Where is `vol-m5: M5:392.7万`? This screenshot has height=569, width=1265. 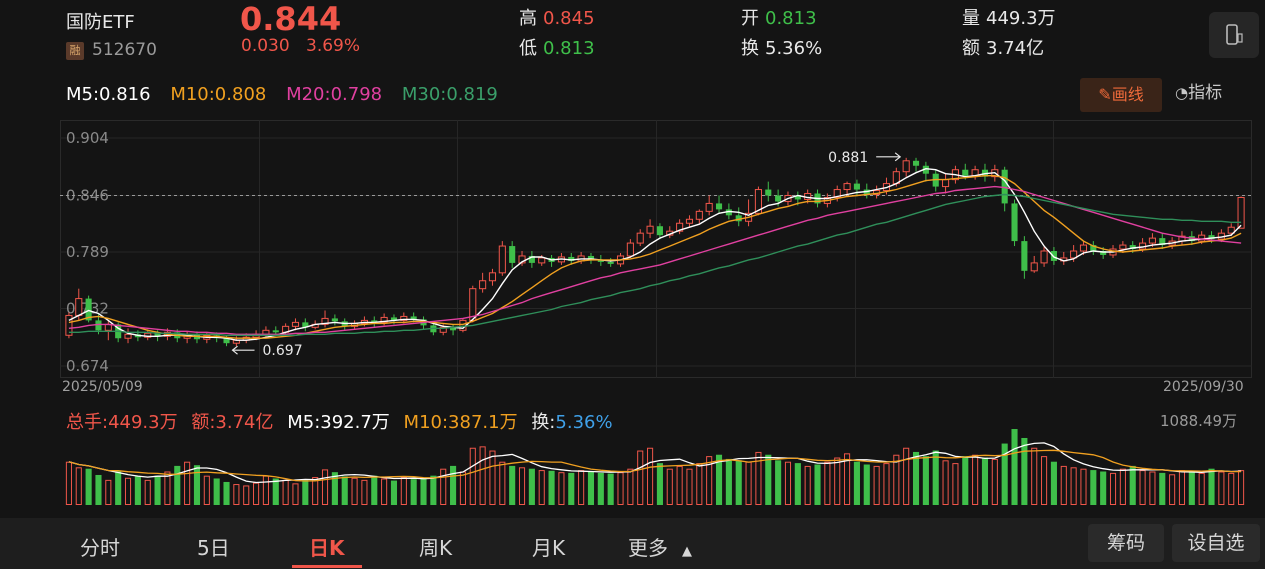 vol-m5: M5:392.7万 is located at coordinates (338, 422).